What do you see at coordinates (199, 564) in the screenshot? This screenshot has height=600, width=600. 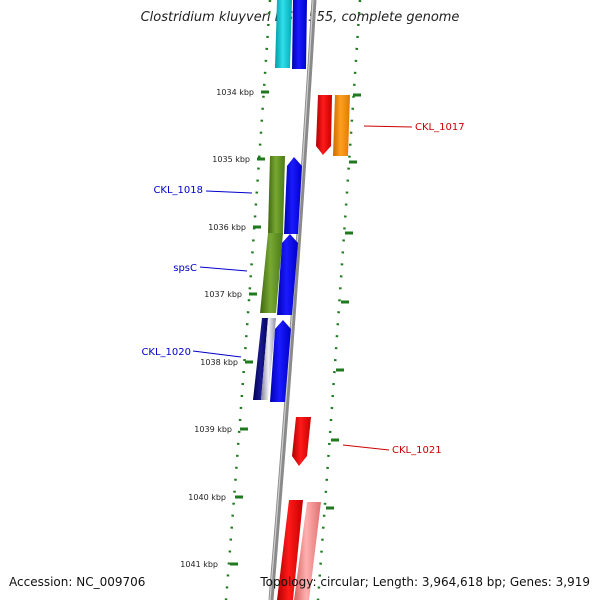 I see `tick-label-1041: 1041 kbp` at bounding box center [199, 564].